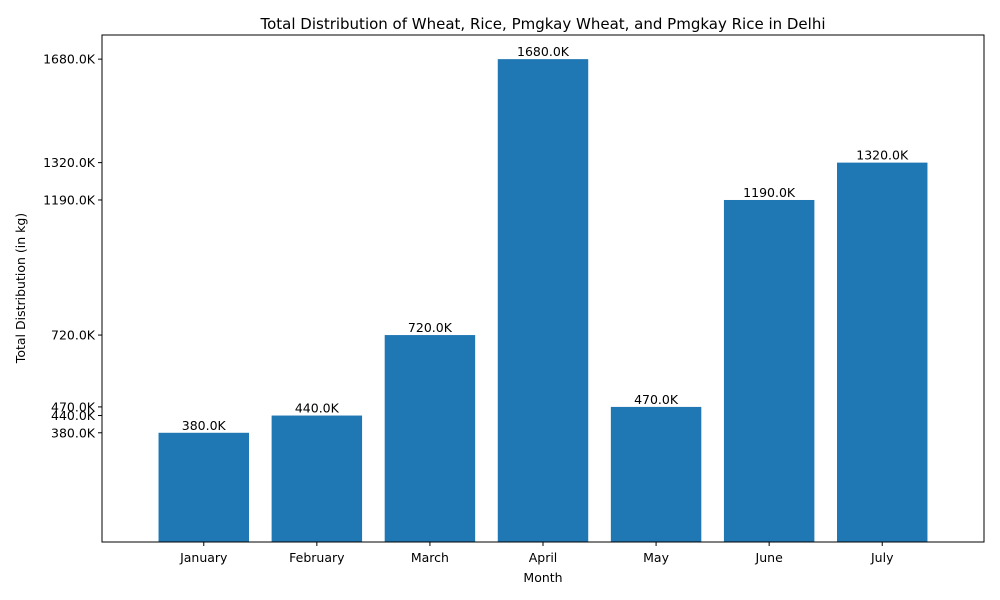  I want to click on x-axis: January February March April May June July, so click(536, 553).